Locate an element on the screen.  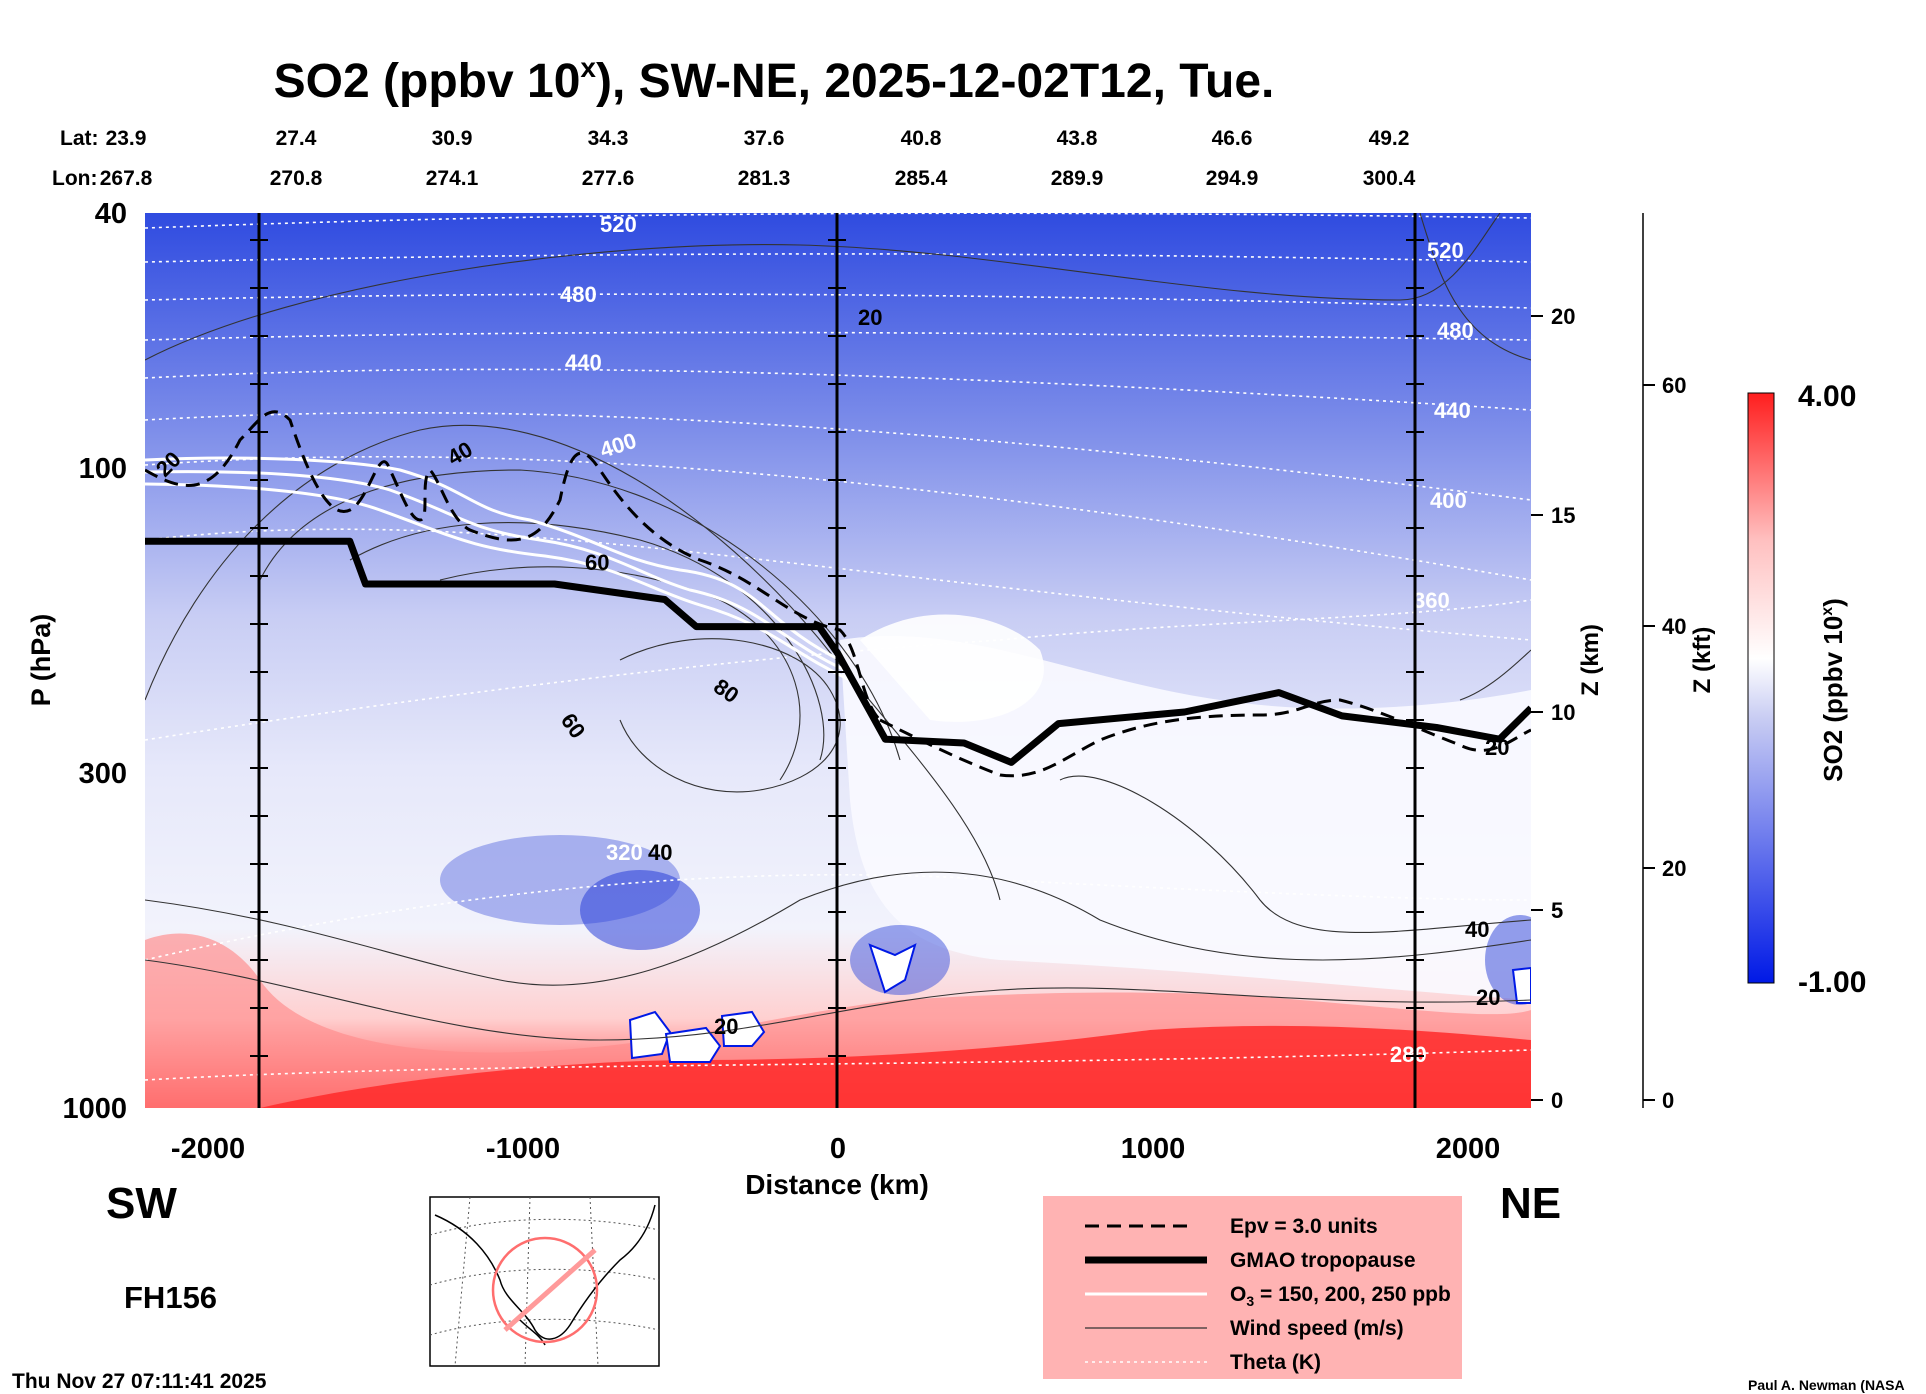
x-axis-distance: -2000 -1000 0 1000 2000 is located at coordinates (835, 1149).